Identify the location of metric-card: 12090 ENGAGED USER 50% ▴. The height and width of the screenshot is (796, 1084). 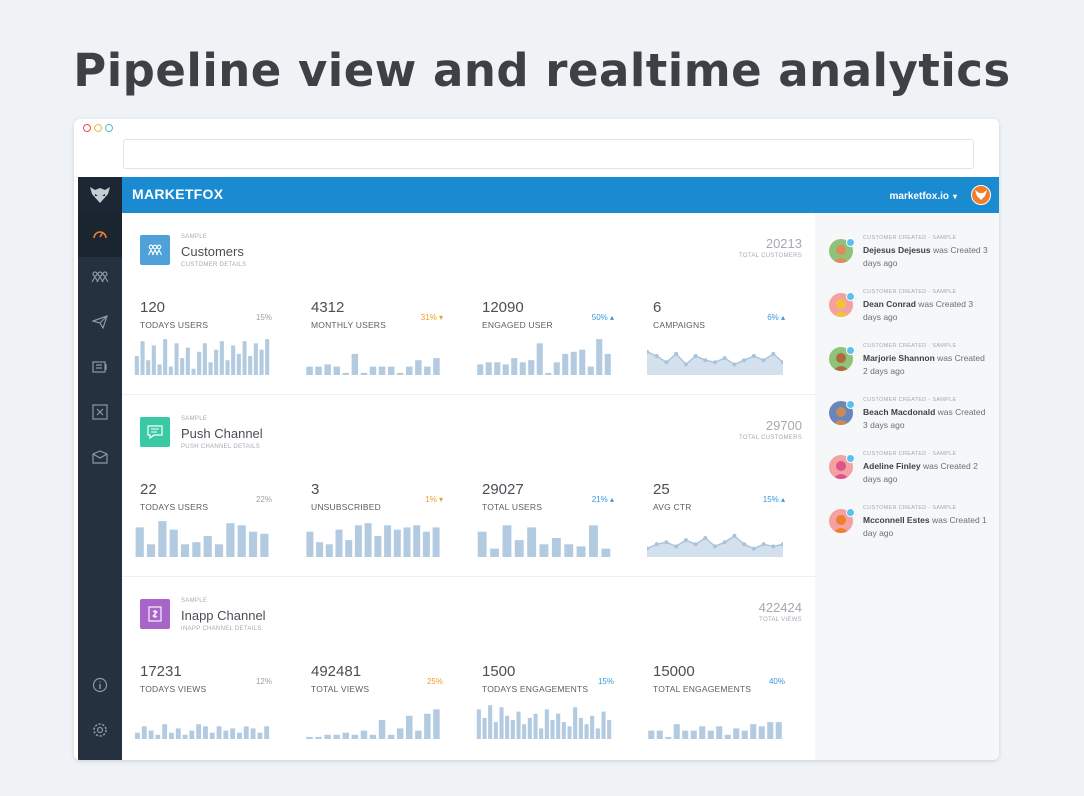
(544, 347).